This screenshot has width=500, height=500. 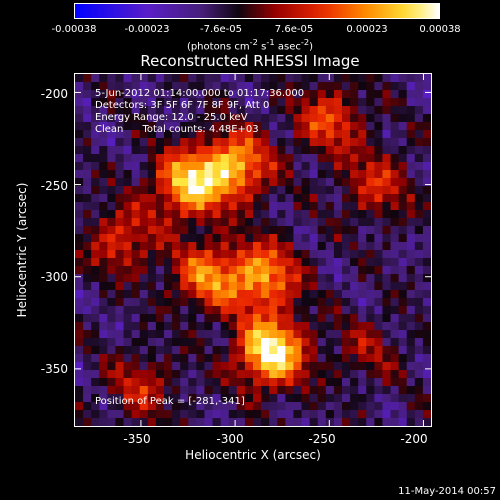 I want to click on unit-part: s, so click(x=262, y=47).